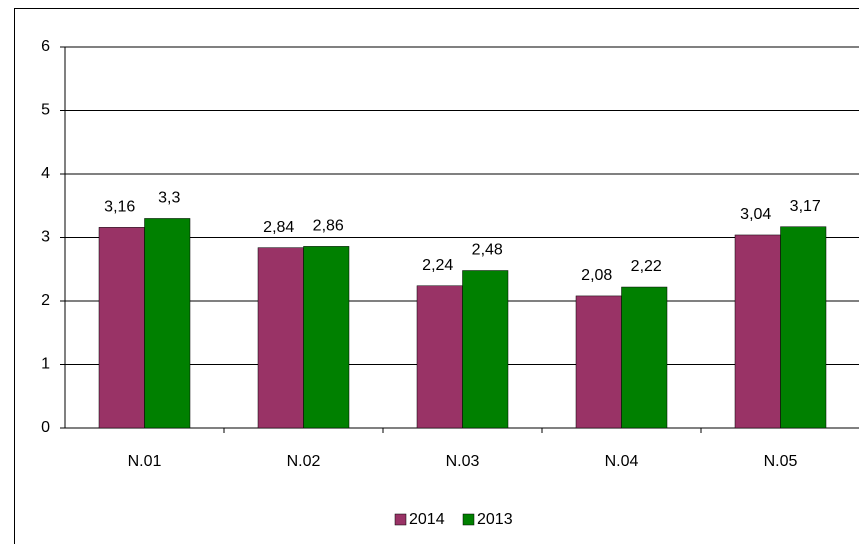  What do you see at coordinates (145, 461) in the screenshot?
I see `x-tick-label: N.01` at bounding box center [145, 461].